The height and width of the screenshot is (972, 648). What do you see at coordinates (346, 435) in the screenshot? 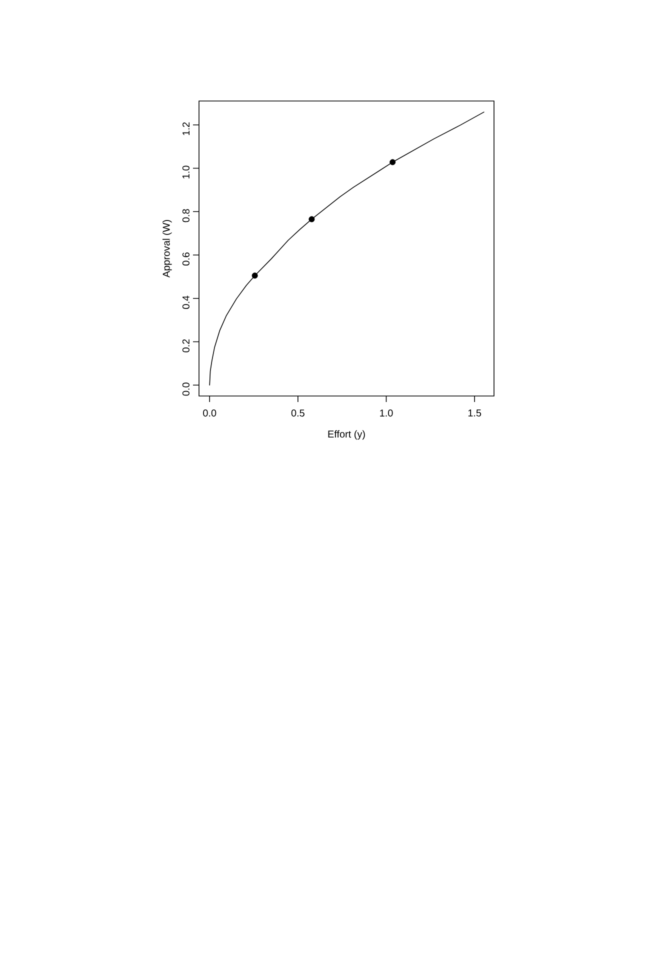
I see `x-axis-title: Effort (y)` at bounding box center [346, 435].